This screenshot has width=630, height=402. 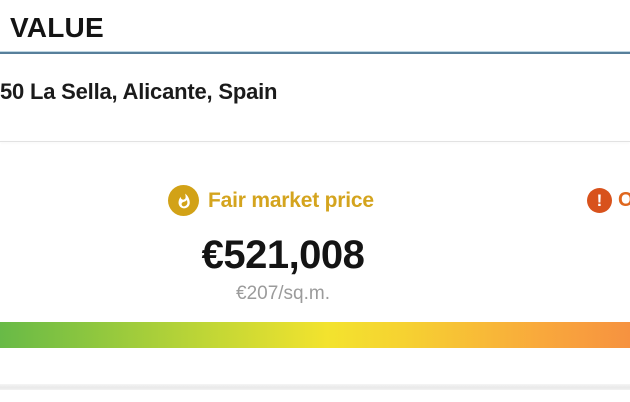 I want to click on overpriced-label: Overpriced, so click(x=624, y=200).